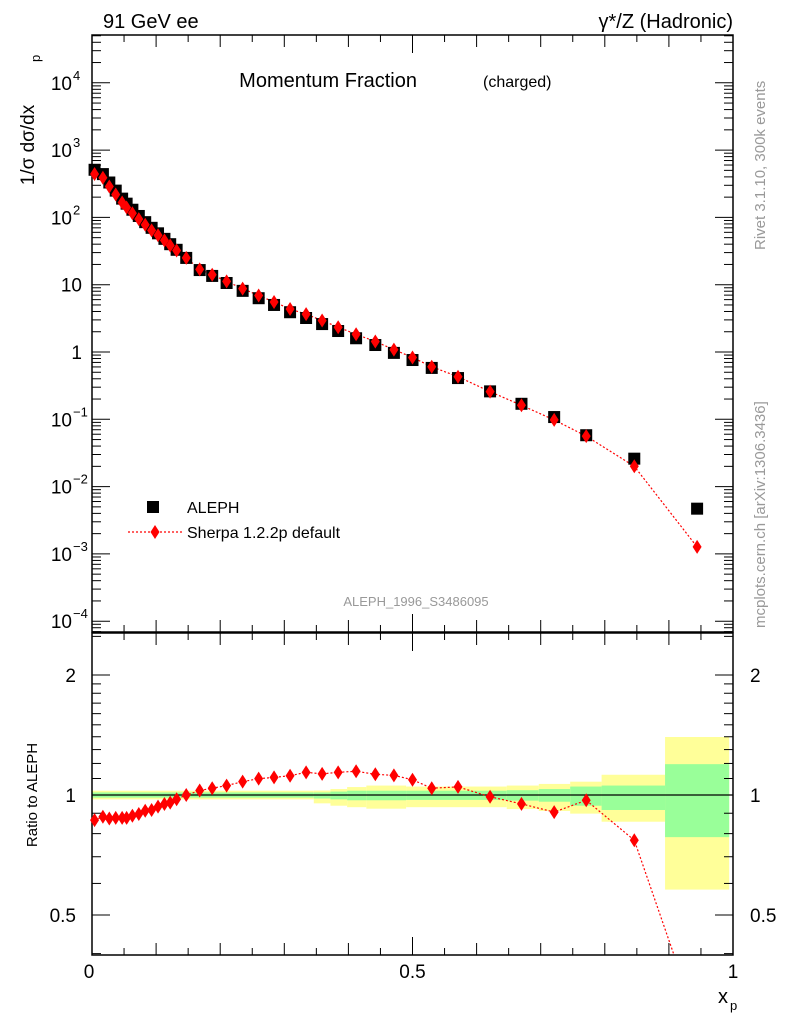 Image resolution: width=786 pixels, height=1029 pixels. What do you see at coordinates (763, 916) in the screenshot?
I see `ratio-tick-label-right: 0.5` at bounding box center [763, 916].